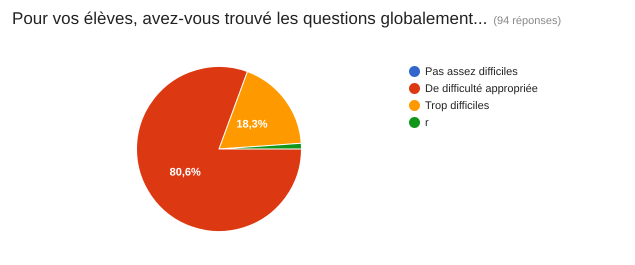 The image size is (635, 265). Describe the element at coordinates (427, 122) in the screenshot. I see `legend-label: r` at that location.